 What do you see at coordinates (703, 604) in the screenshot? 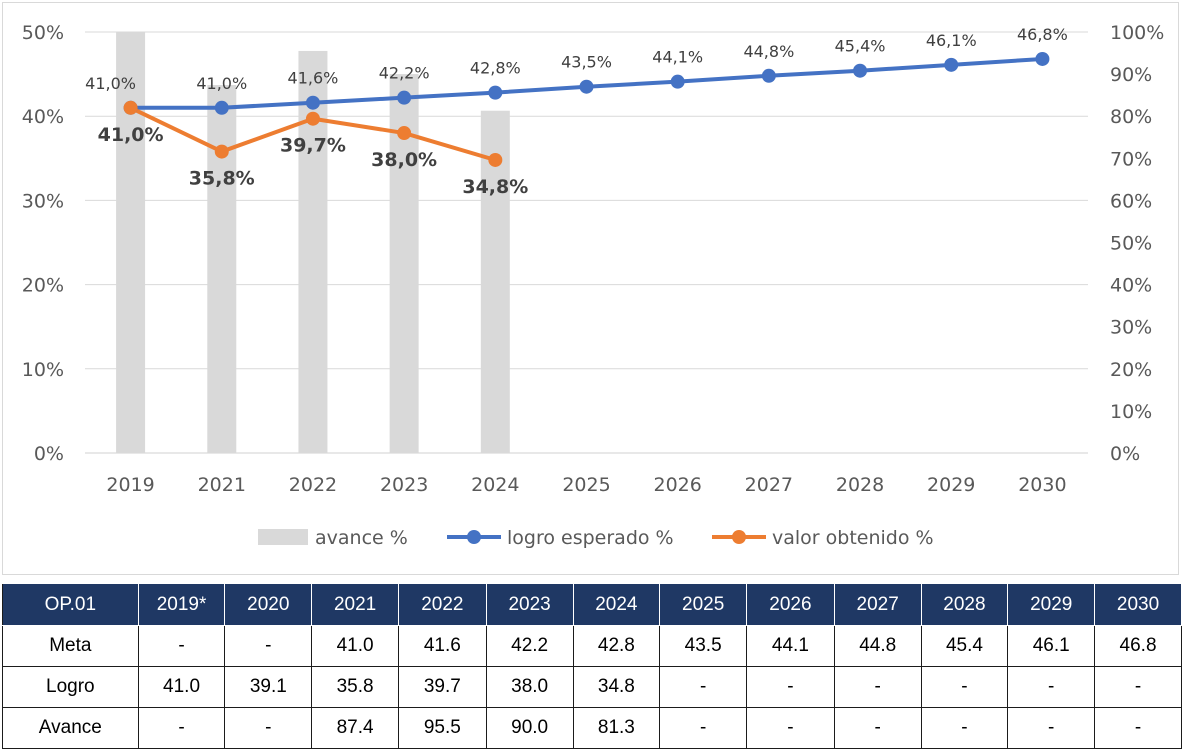
I see `table-year-header: 2025` at bounding box center [703, 604].